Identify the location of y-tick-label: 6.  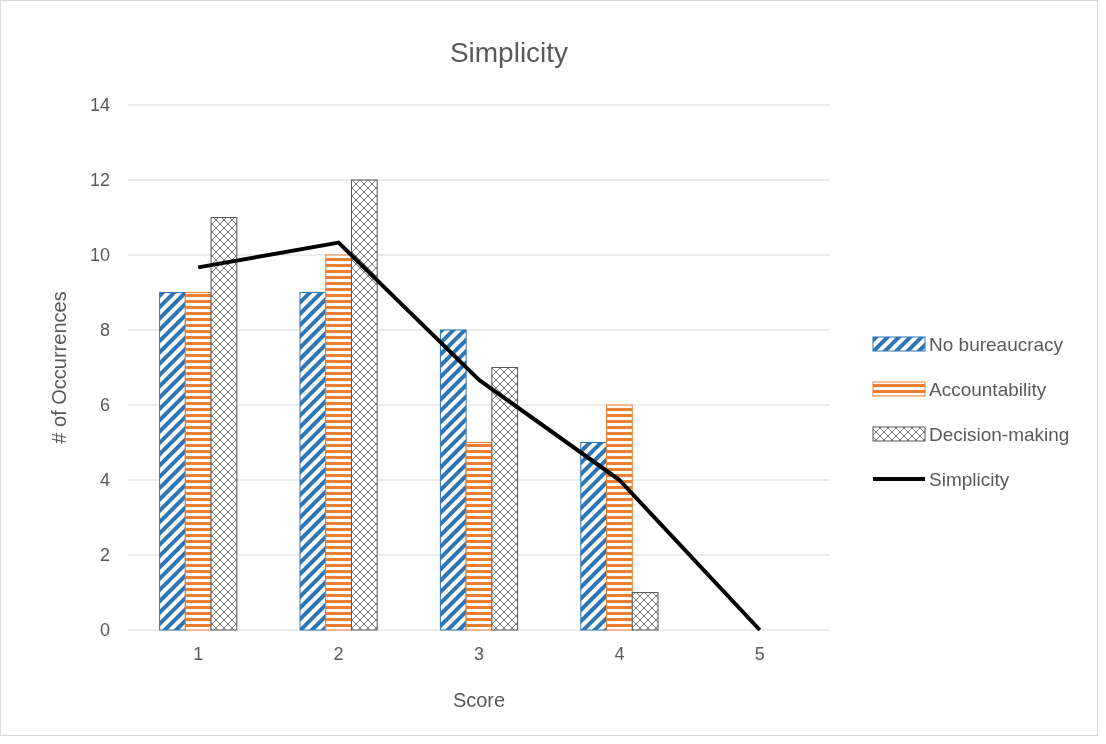
(104, 405).